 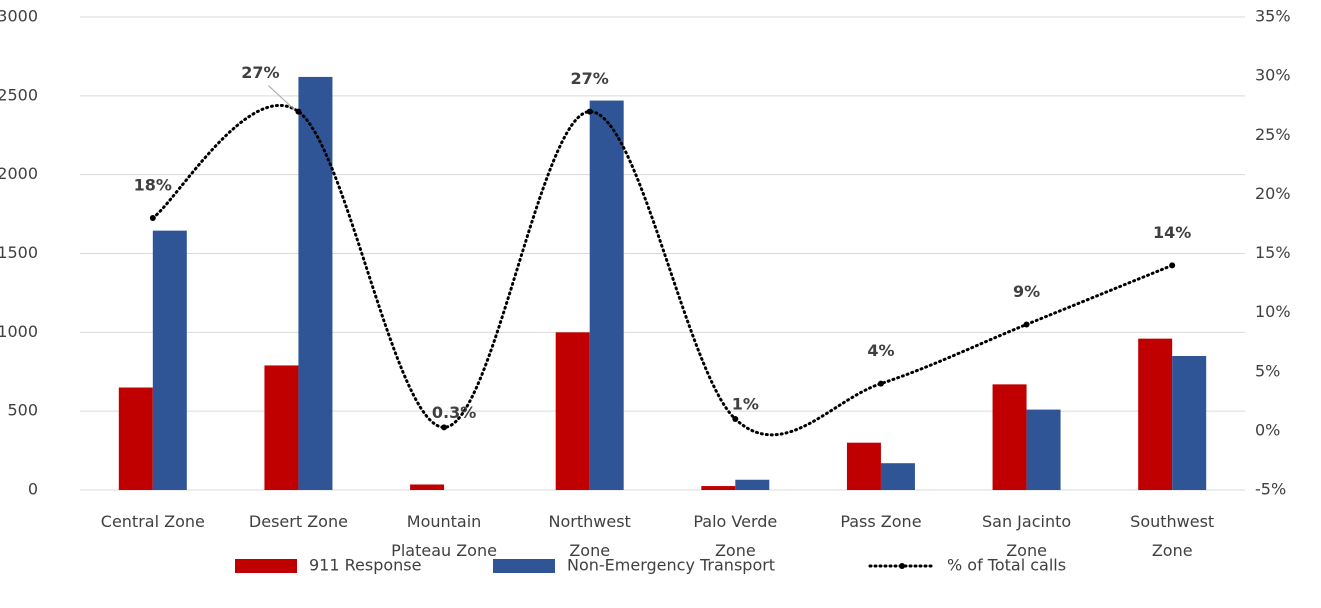 I want to click on y-tick-label: 0, so click(x=33, y=489).